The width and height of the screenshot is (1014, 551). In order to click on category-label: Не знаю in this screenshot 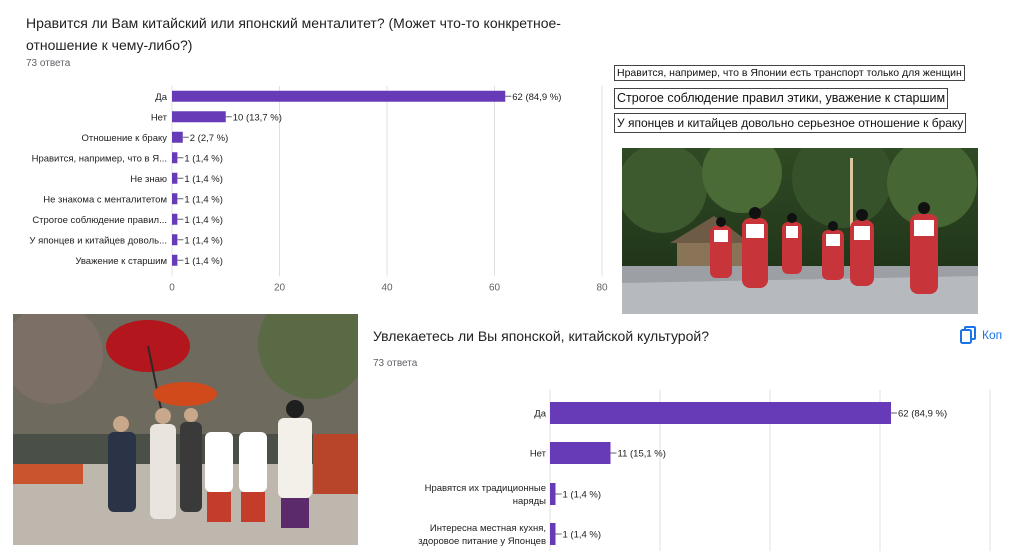, I will do `click(148, 179)`.